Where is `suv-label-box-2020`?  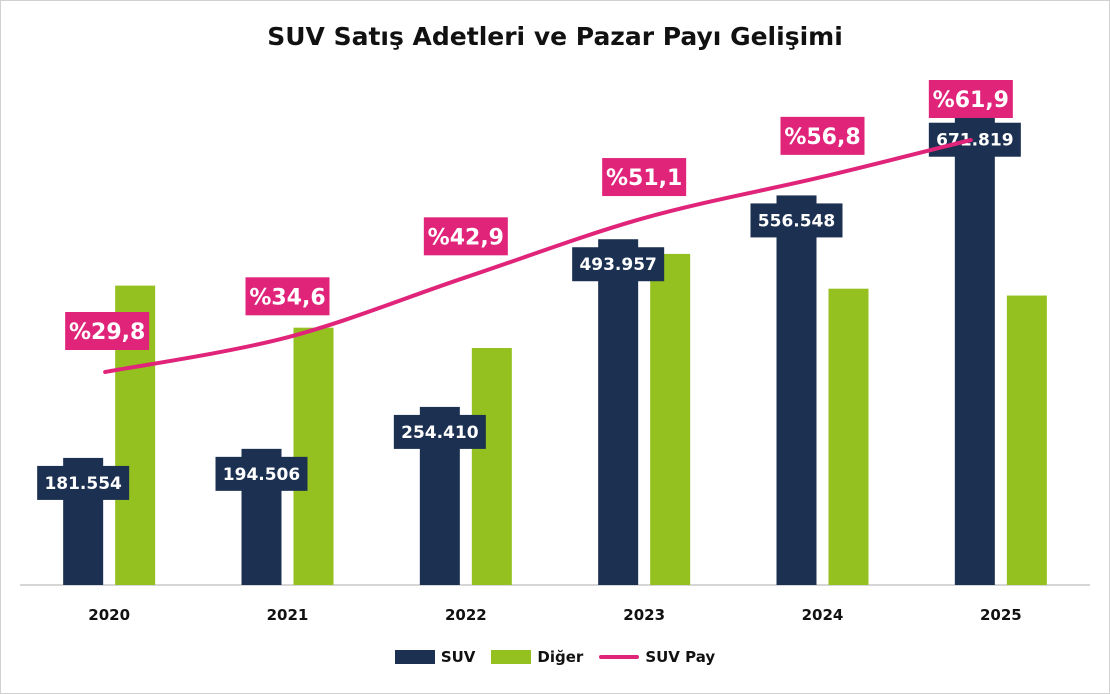
suv-label-box-2020 is located at coordinates (83, 482).